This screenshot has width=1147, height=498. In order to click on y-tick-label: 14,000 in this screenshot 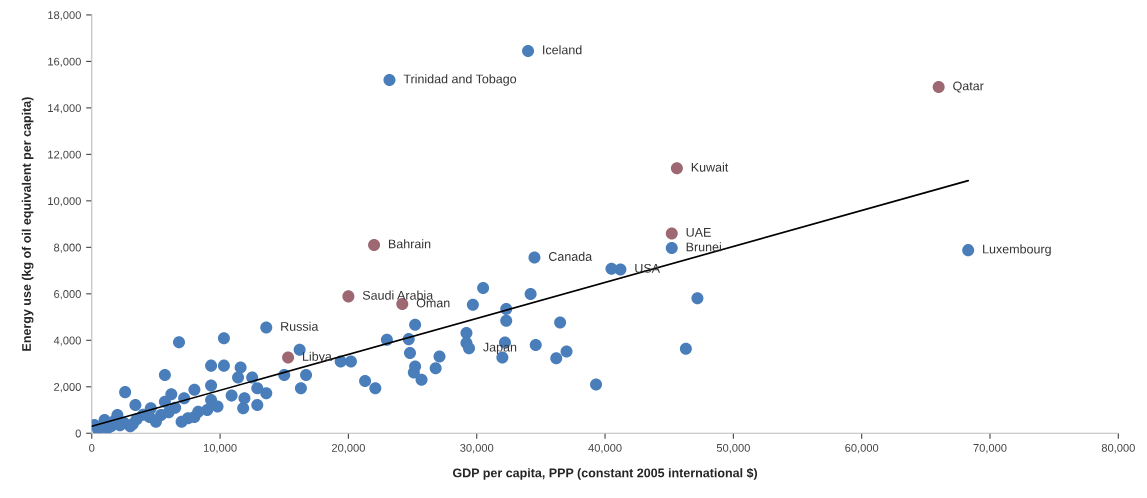, I will do `click(64, 109)`.